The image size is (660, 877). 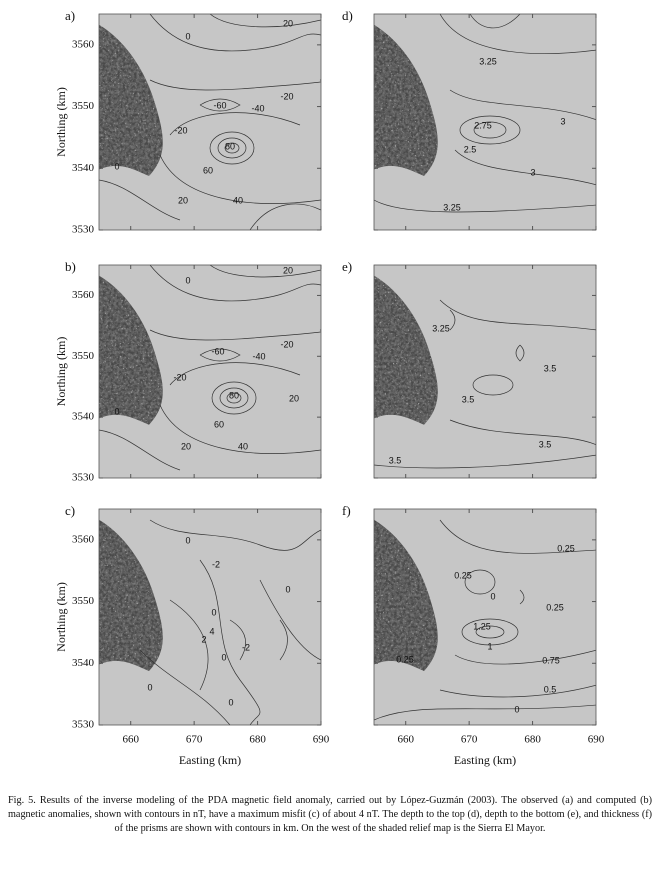 I want to click on contour-label: 2, so click(x=203, y=639).